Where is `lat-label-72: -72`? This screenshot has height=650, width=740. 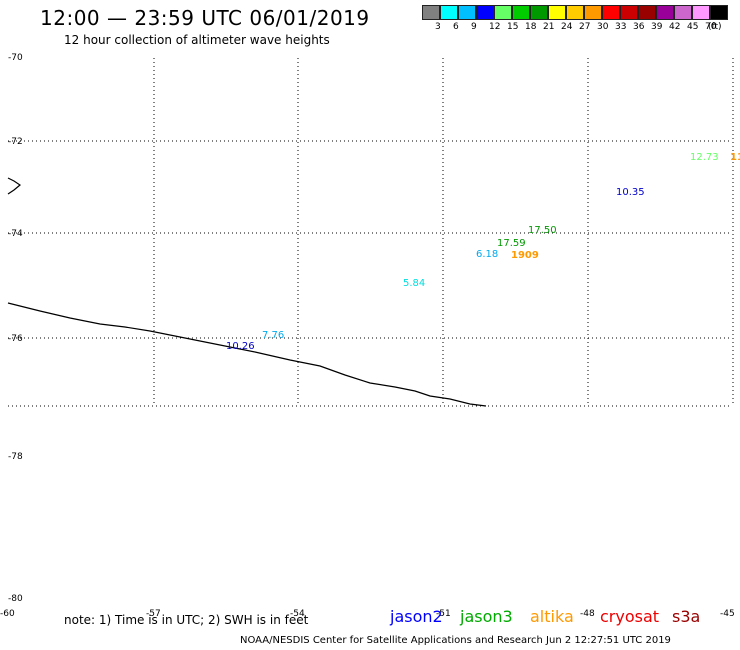
lat-label-72: -72 is located at coordinates (15, 142).